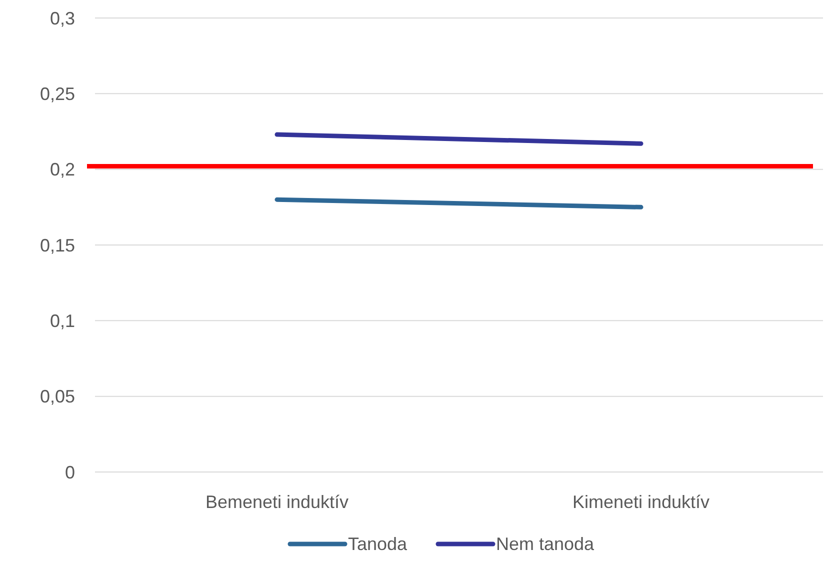 The width and height of the screenshot is (835, 563). Describe the element at coordinates (57, 94) in the screenshot. I see `y-tick-label: 0,25` at that location.